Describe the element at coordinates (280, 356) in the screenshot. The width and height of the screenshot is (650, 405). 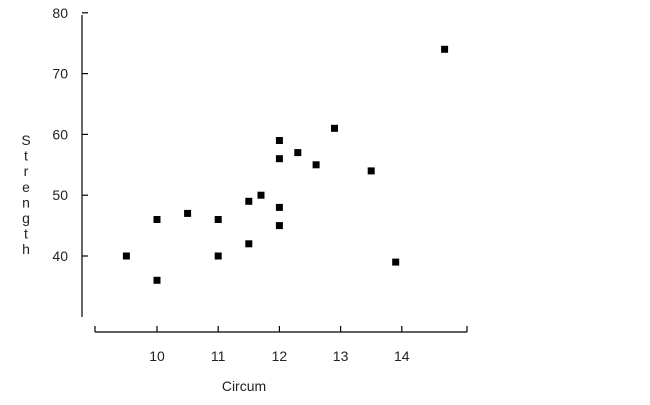
I see `x-tick-label: 12` at that location.